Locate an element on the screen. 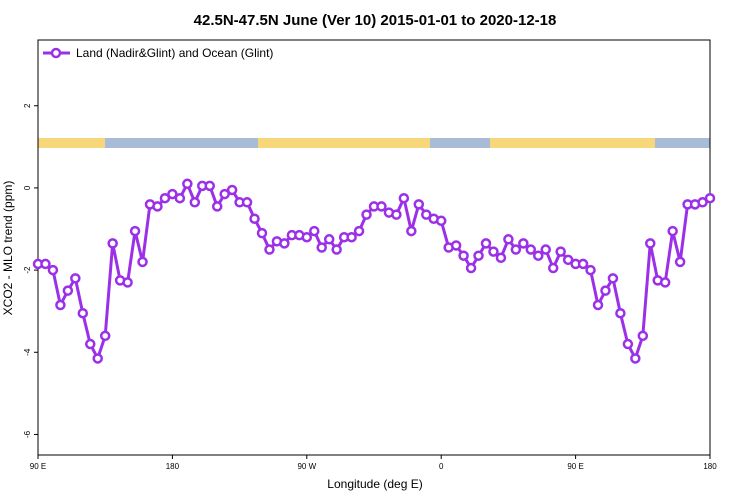 Image resolution: width=750 pixels, height=500 pixels. y-tick-label: -6 is located at coordinates (27, 434).